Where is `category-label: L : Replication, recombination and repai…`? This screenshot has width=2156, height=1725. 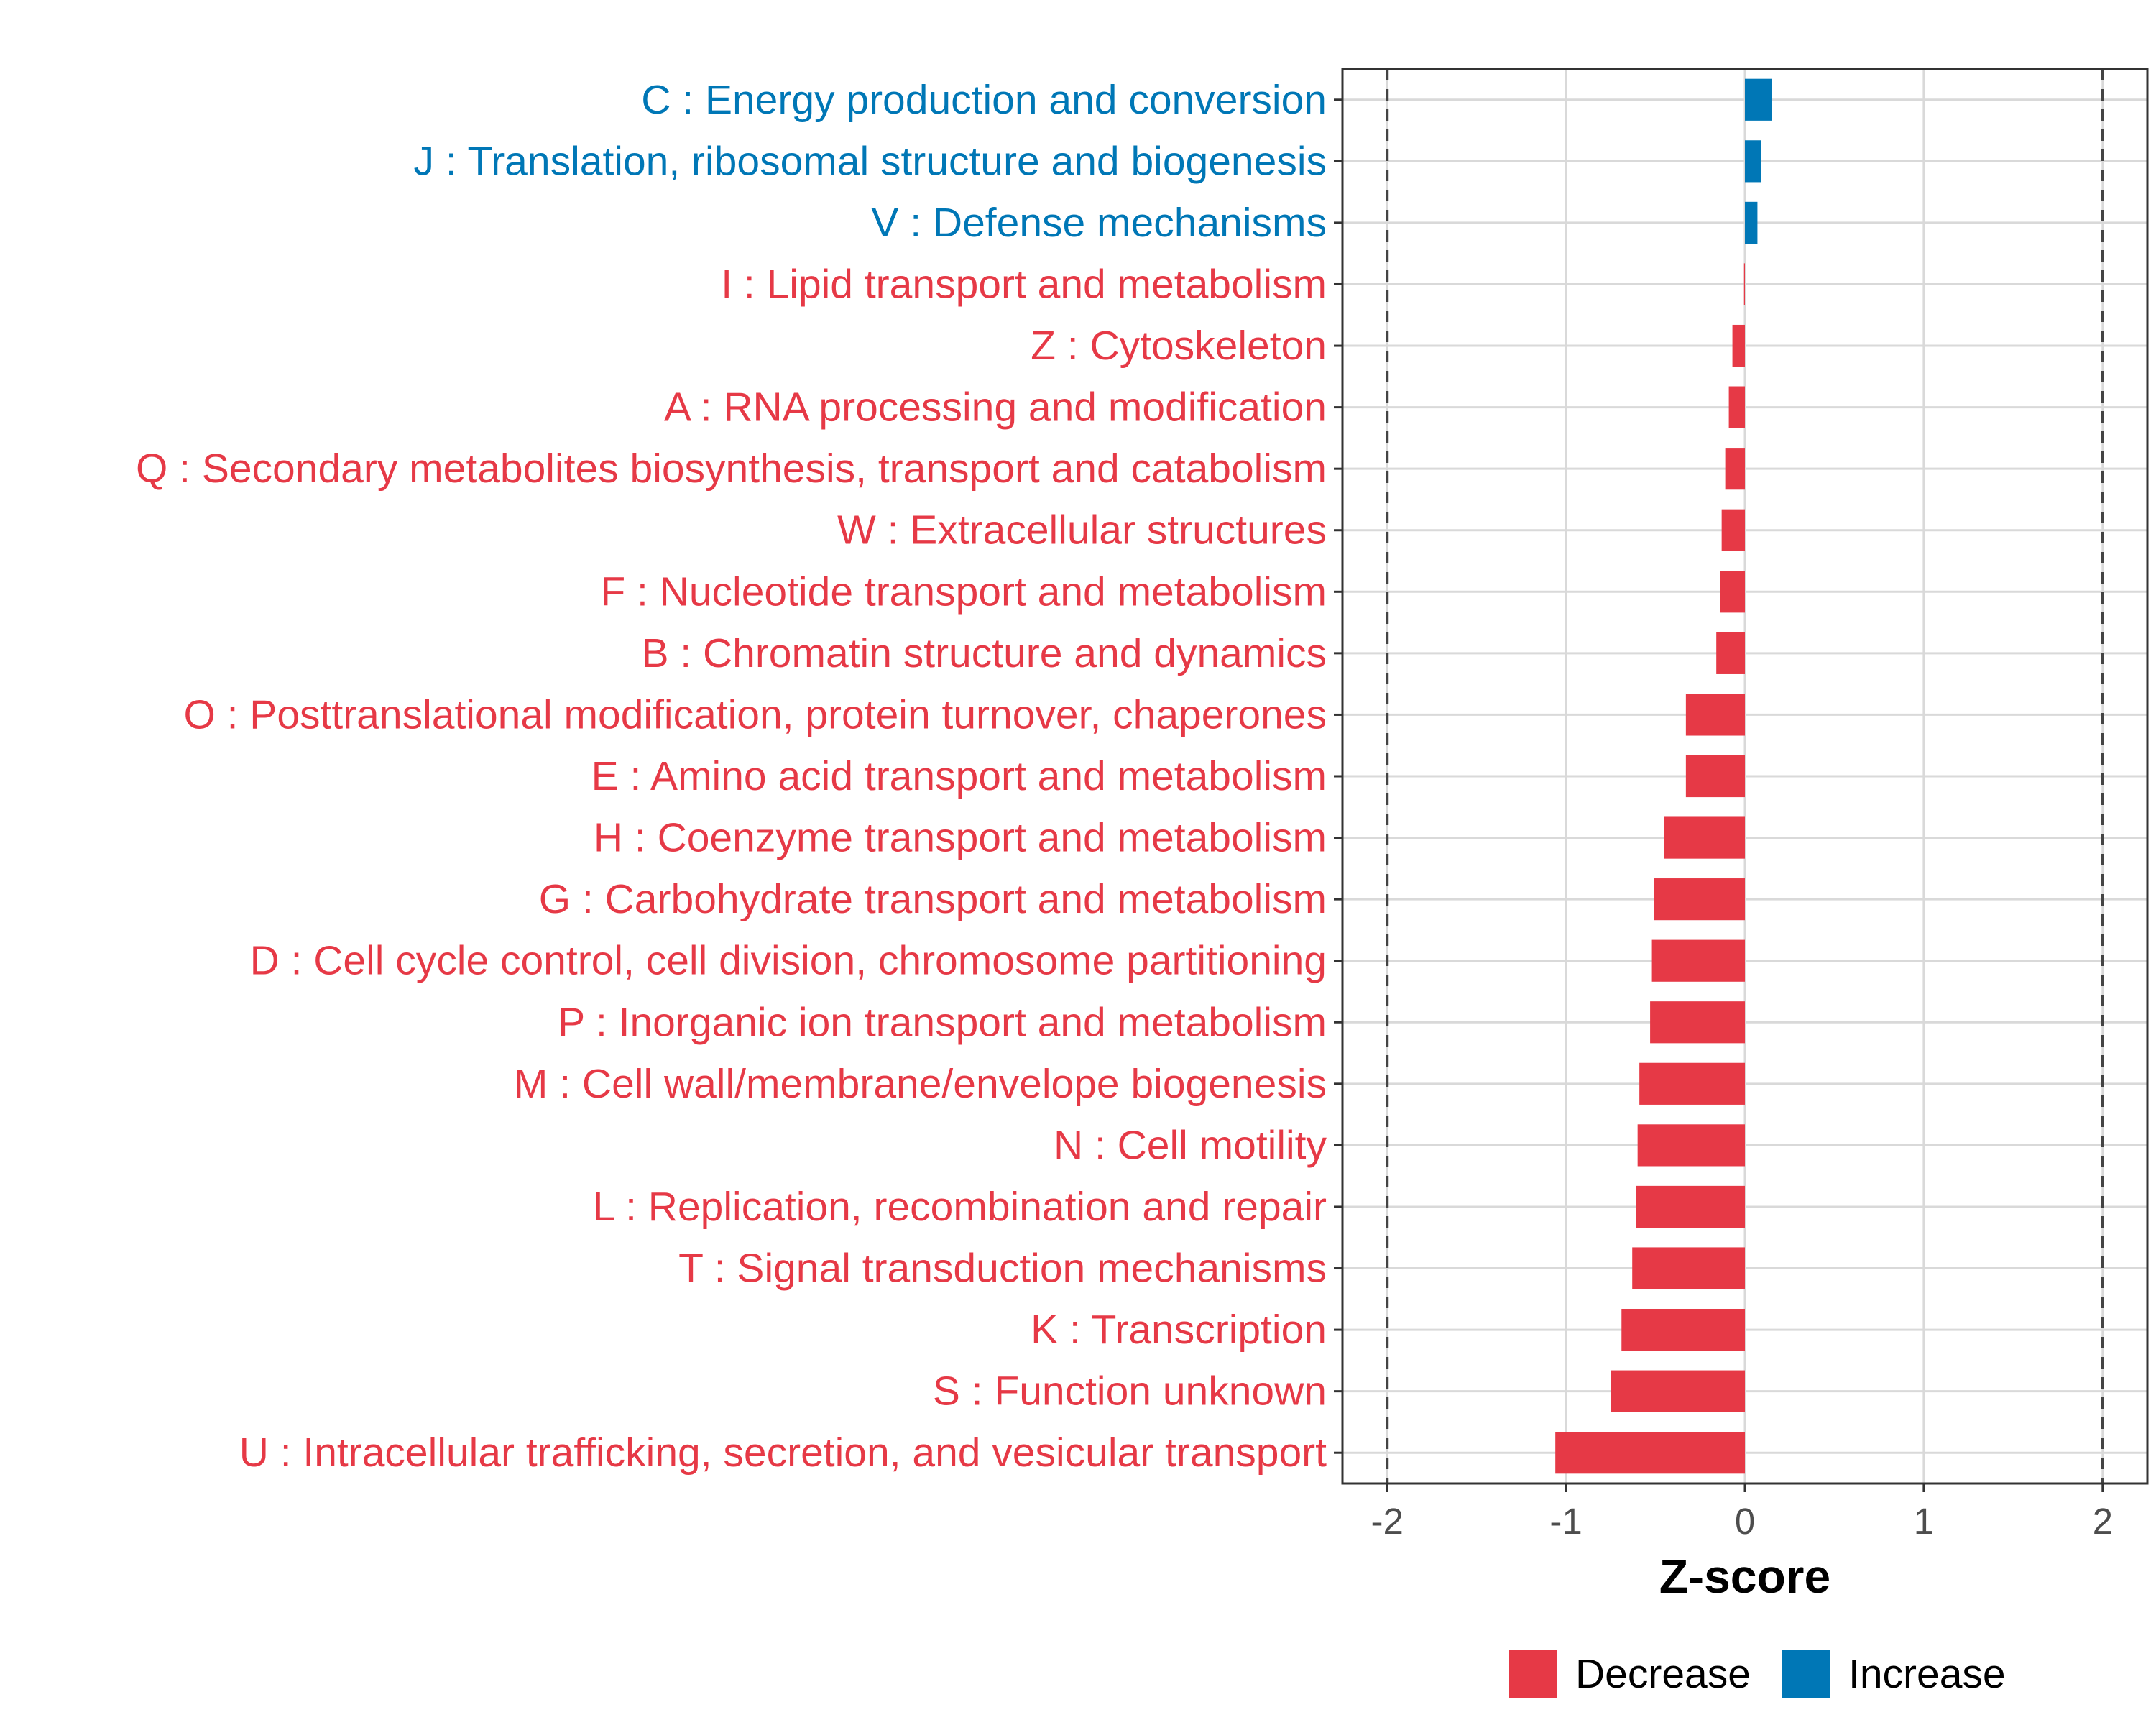 category-label: L : Replication, recombination and repai… is located at coordinates (960, 1207).